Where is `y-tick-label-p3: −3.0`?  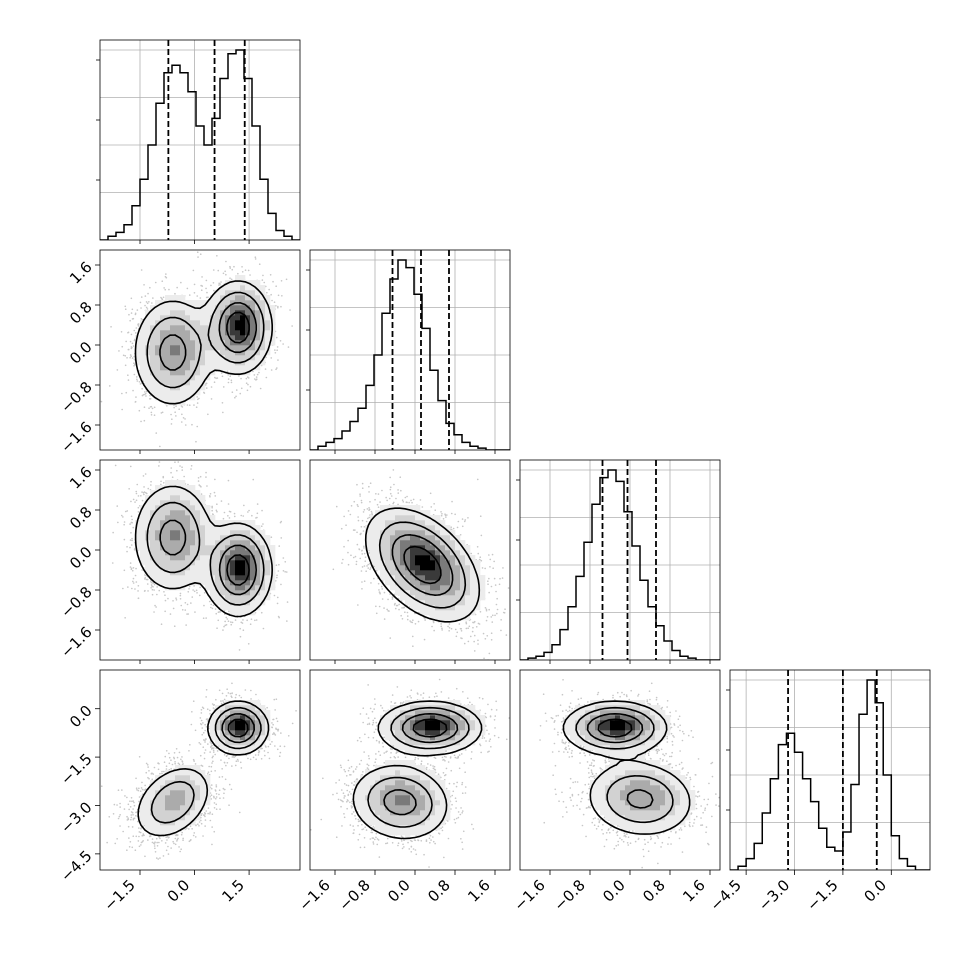
y-tick-label-p3: −3.0 is located at coordinates (76, 817).